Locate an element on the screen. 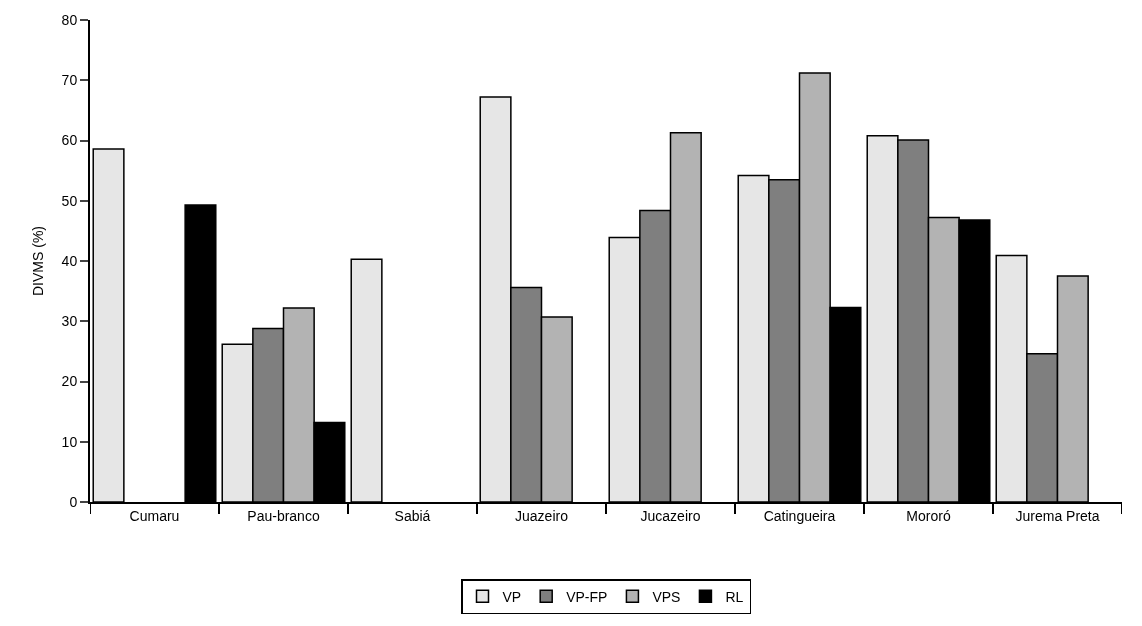 This screenshot has height=626, width=1142. legend-label: VP-FP is located at coordinates (587, 596).